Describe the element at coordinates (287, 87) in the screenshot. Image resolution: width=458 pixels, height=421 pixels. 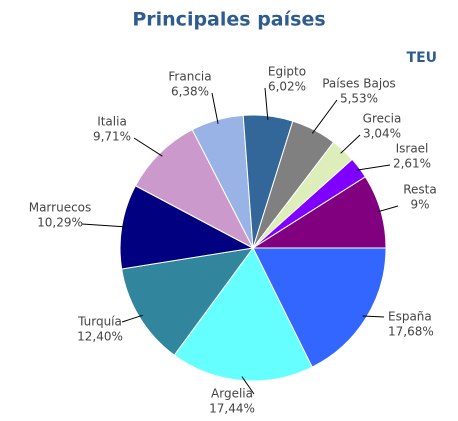
I see `slice-value-label: 6,02%` at that location.